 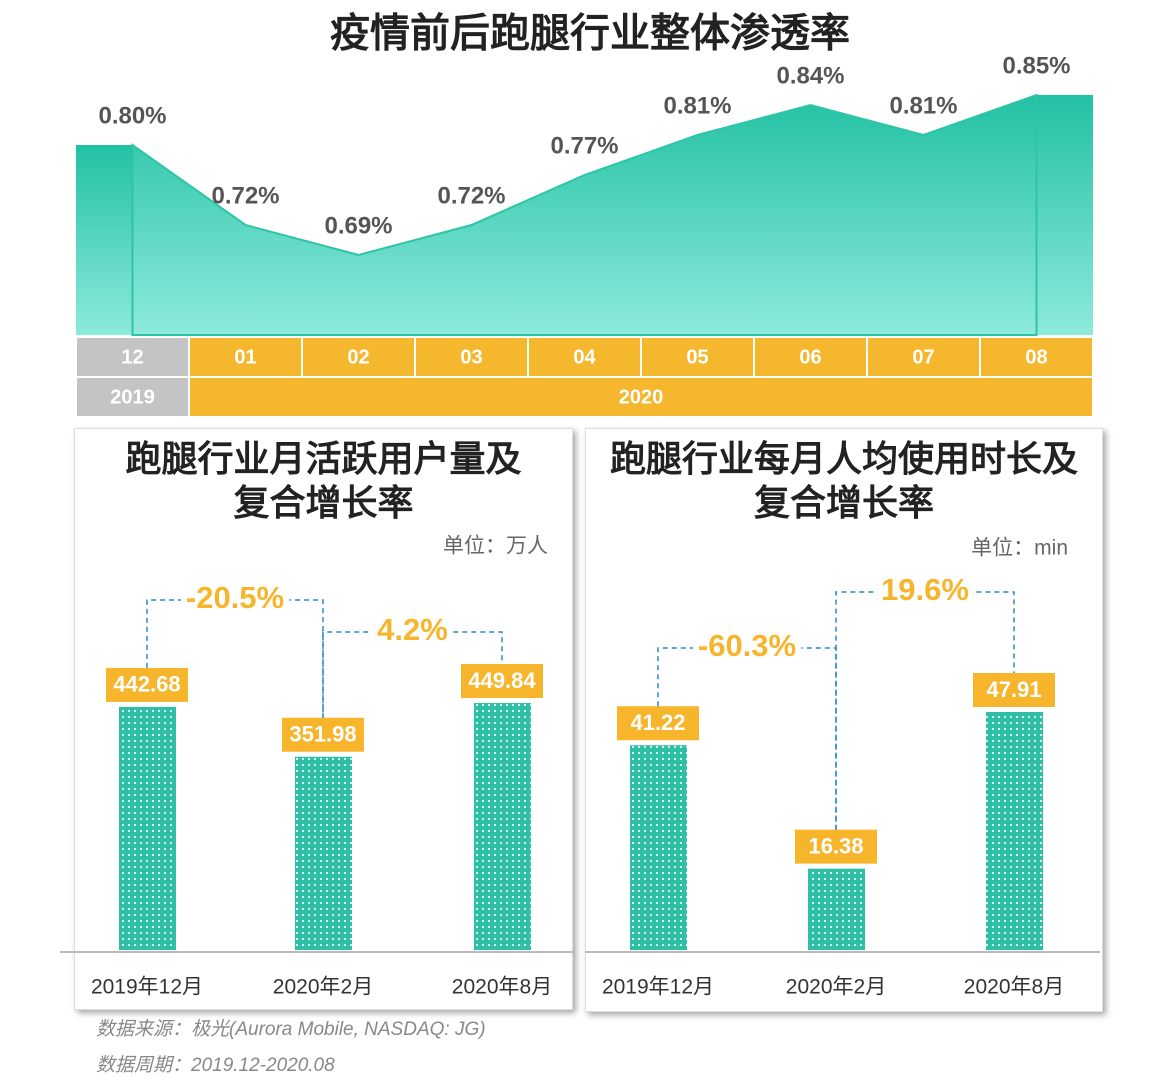 I want to click on month-label: 12, so click(x=132, y=357).